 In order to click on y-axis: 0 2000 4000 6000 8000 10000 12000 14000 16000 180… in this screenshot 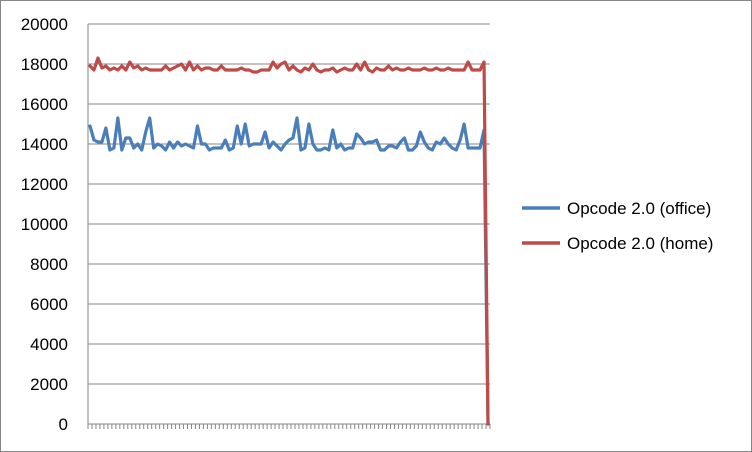, I will do `click(55, 224)`.